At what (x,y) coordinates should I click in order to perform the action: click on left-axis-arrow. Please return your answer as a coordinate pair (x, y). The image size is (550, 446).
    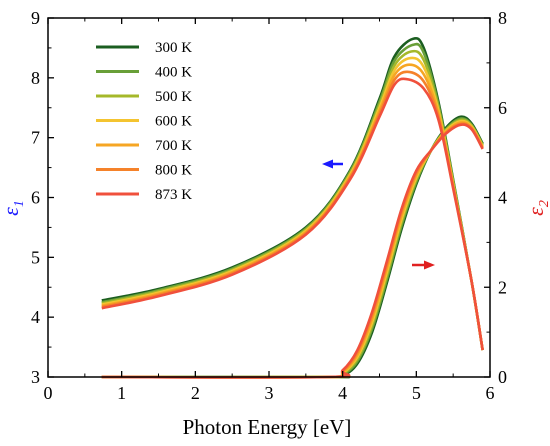
    Looking at the image, I should click on (332, 164).